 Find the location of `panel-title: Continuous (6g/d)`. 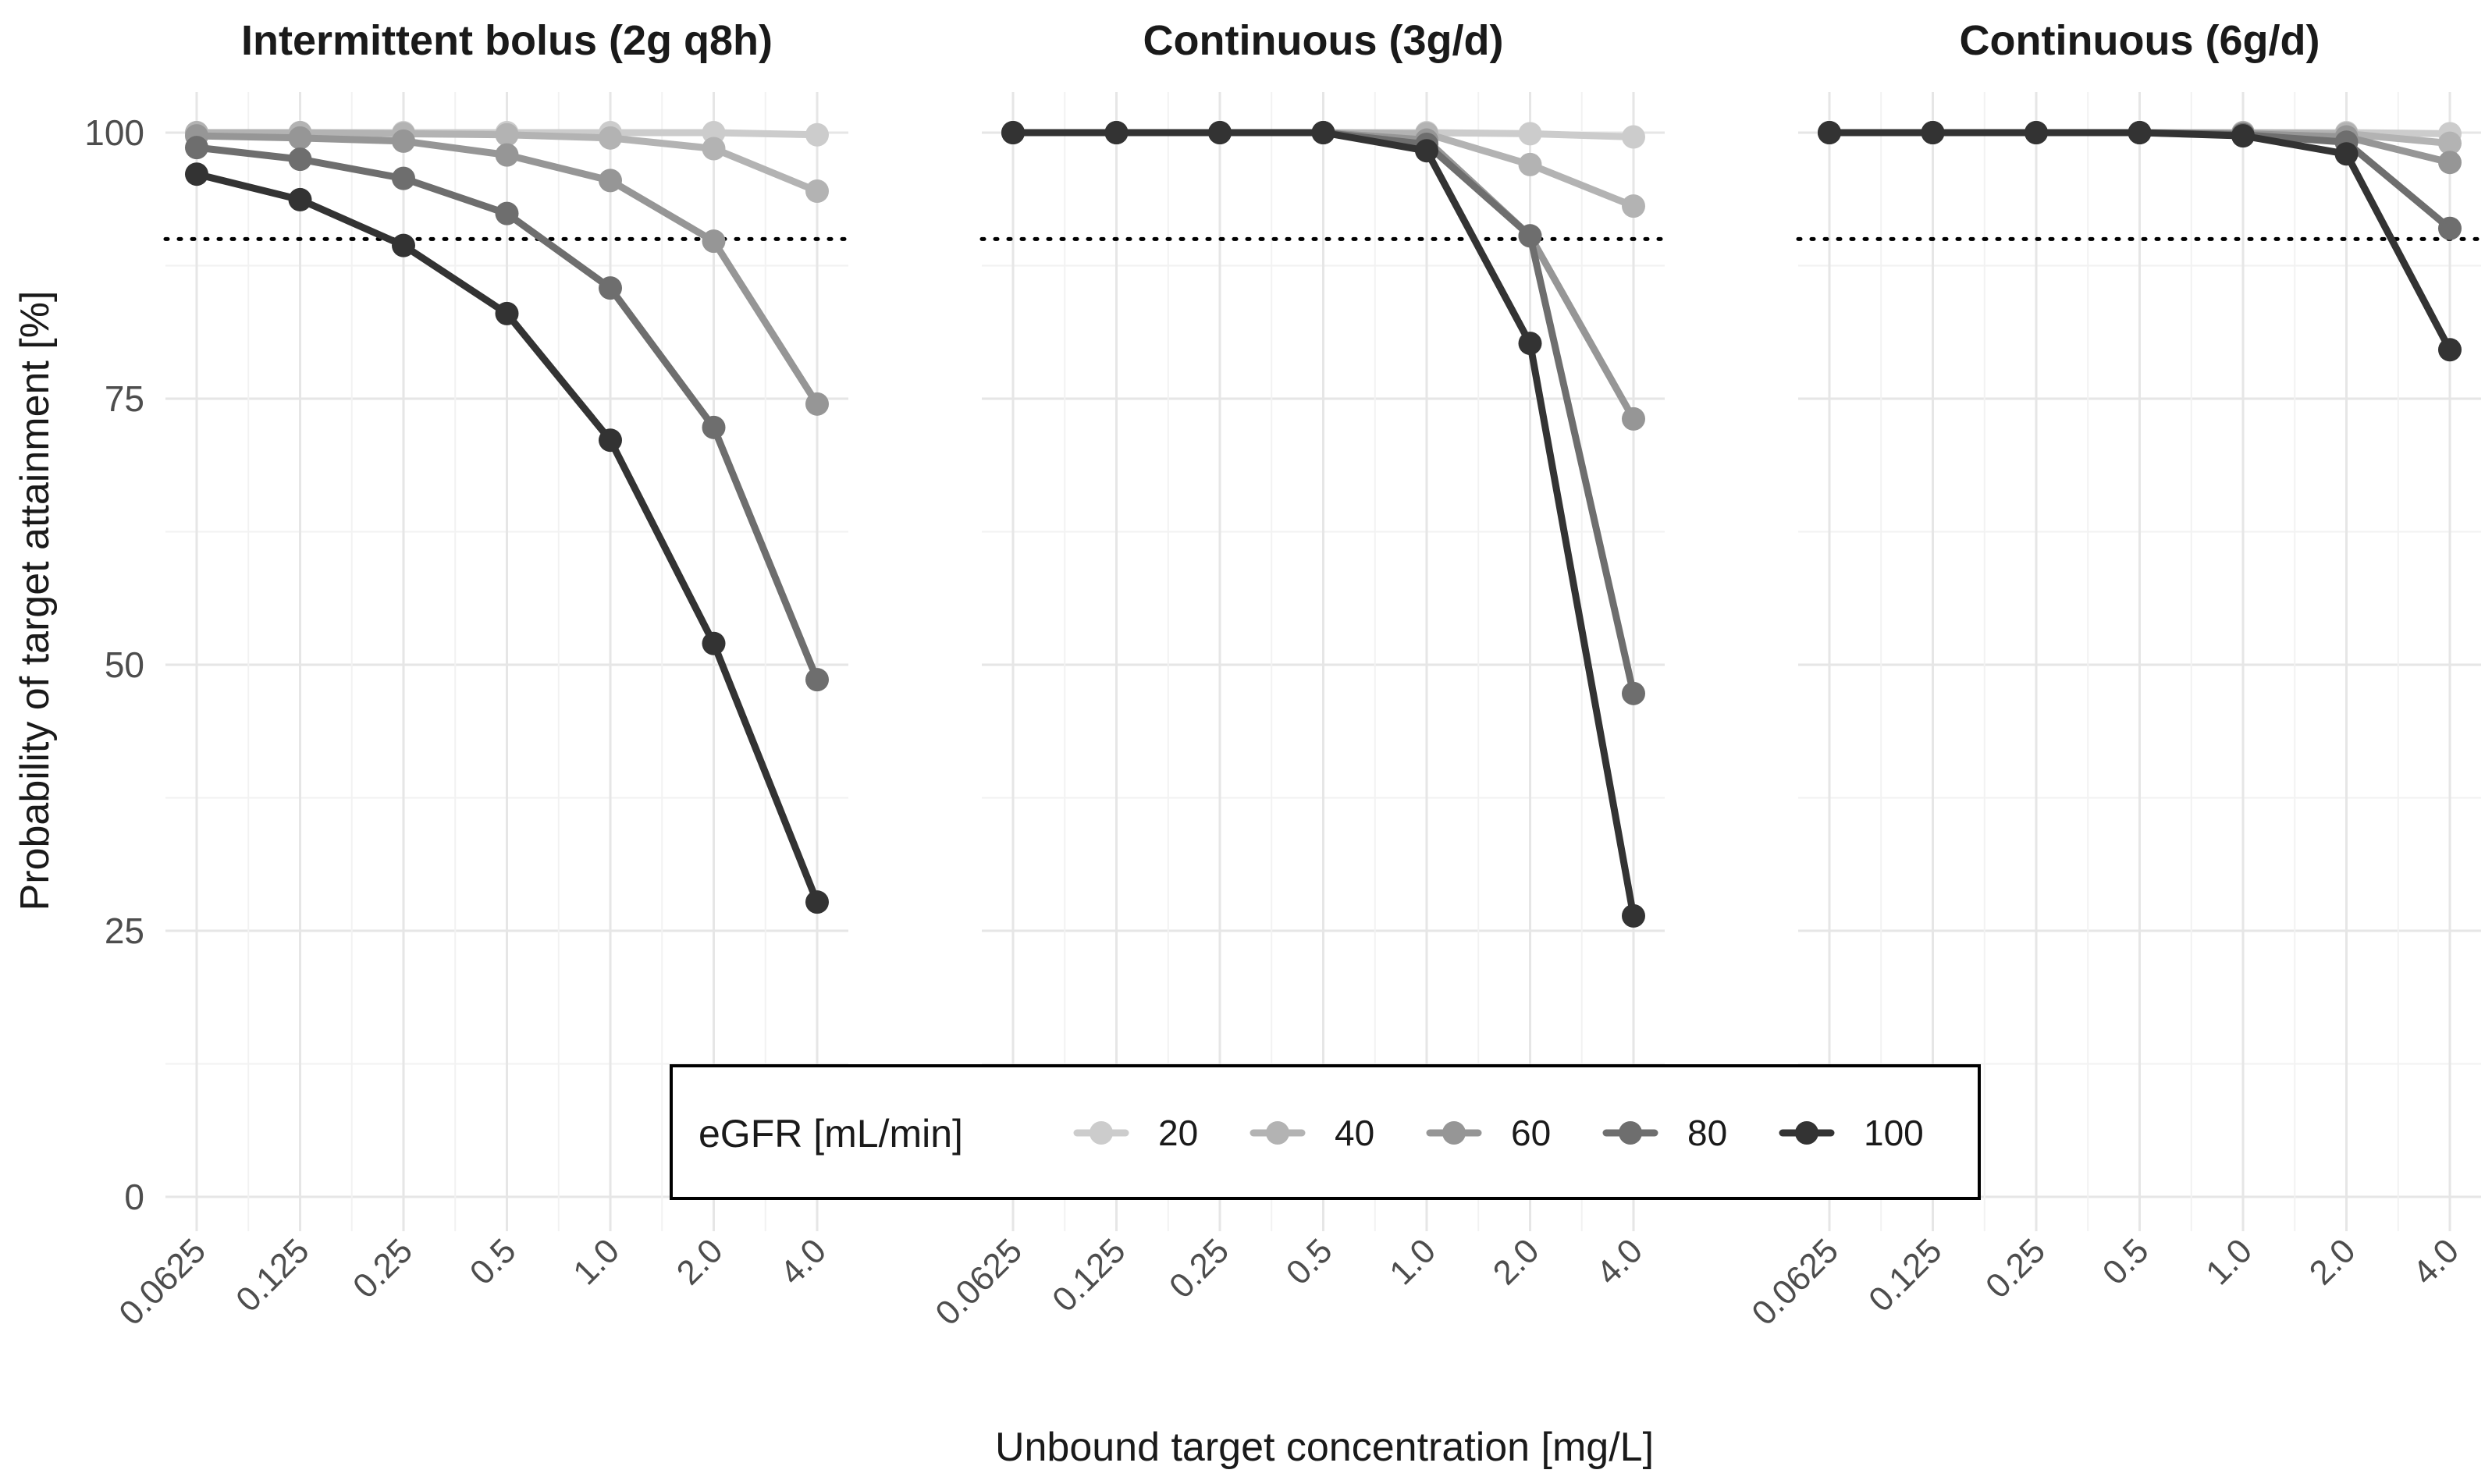

panel-title: Continuous (6g/d) is located at coordinates (2140, 41).